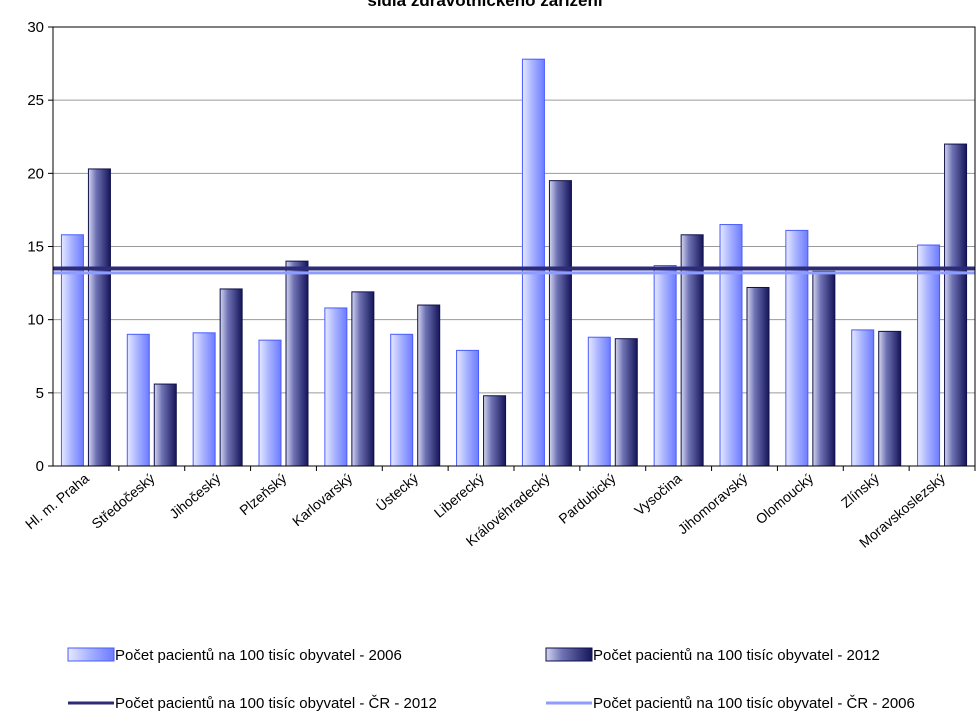 The image size is (979, 716). What do you see at coordinates (658, 494) in the screenshot?
I see `x-tick-label: Vysočina` at bounding box center [658, 494].